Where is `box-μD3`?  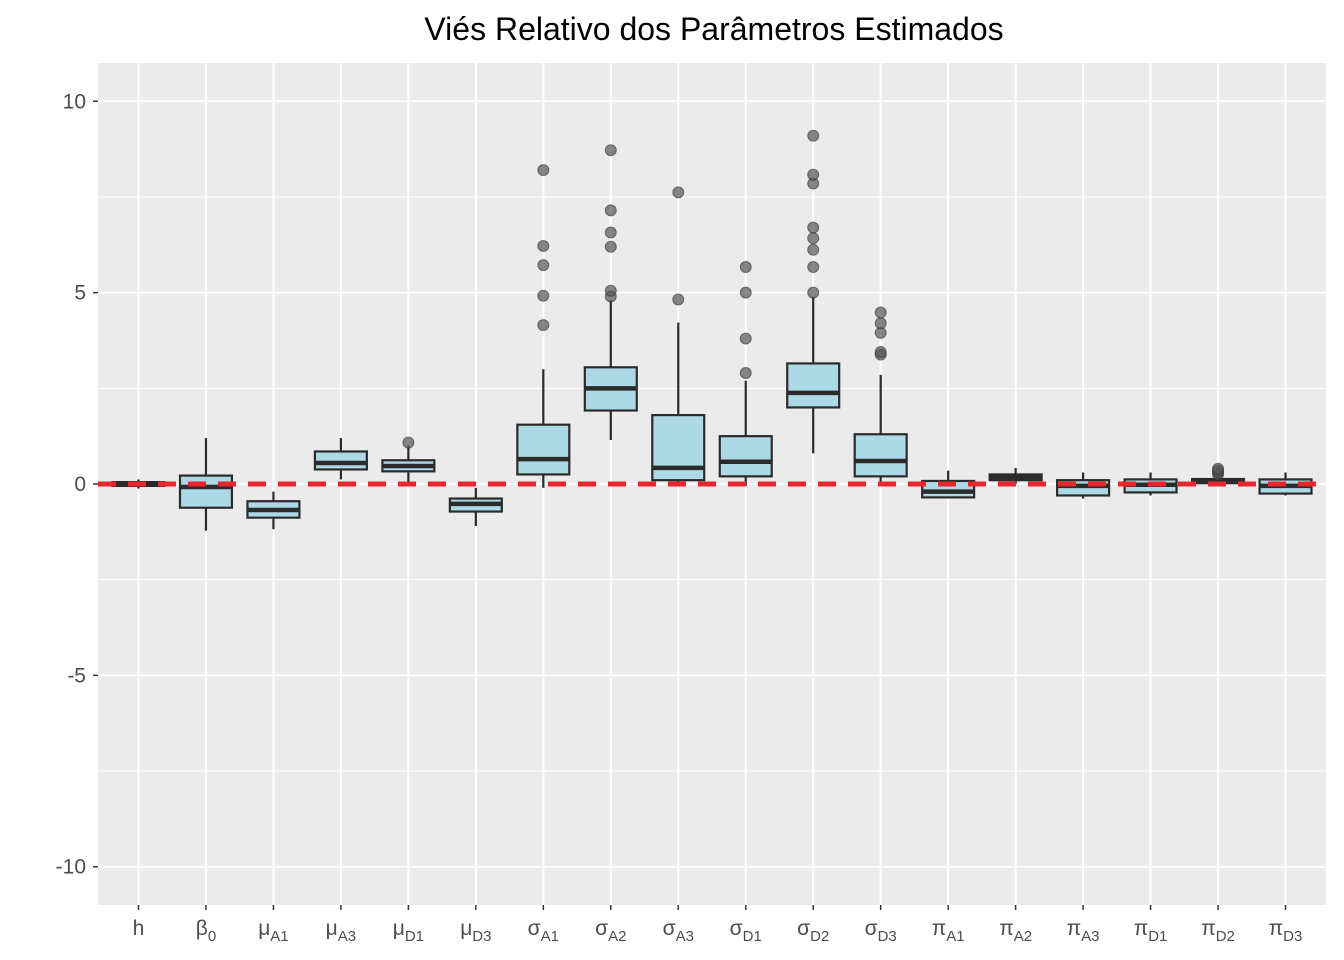 box-μD3 is located at coordinates (475, 507).